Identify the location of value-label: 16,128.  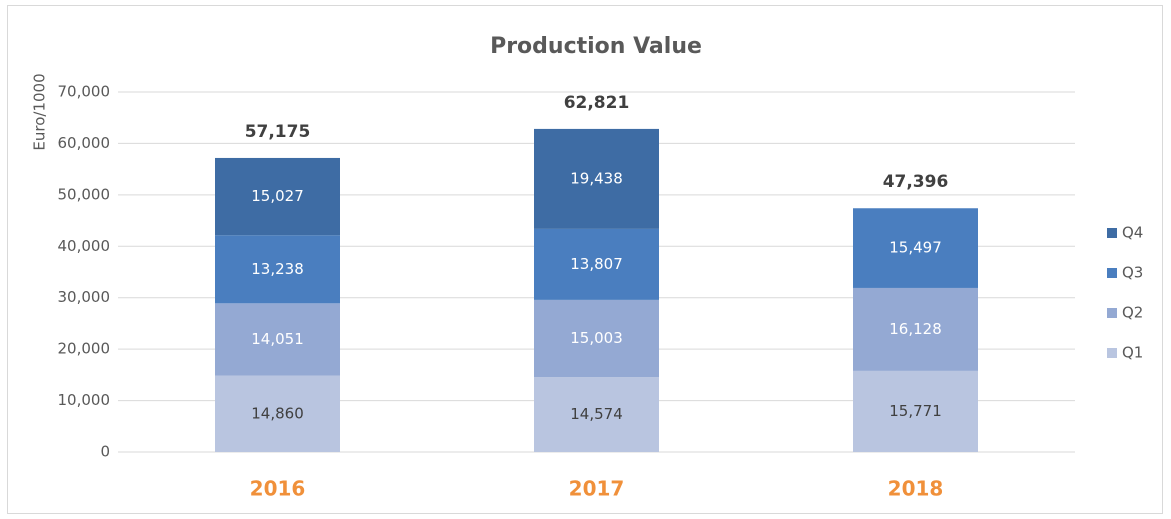
(915, 329).